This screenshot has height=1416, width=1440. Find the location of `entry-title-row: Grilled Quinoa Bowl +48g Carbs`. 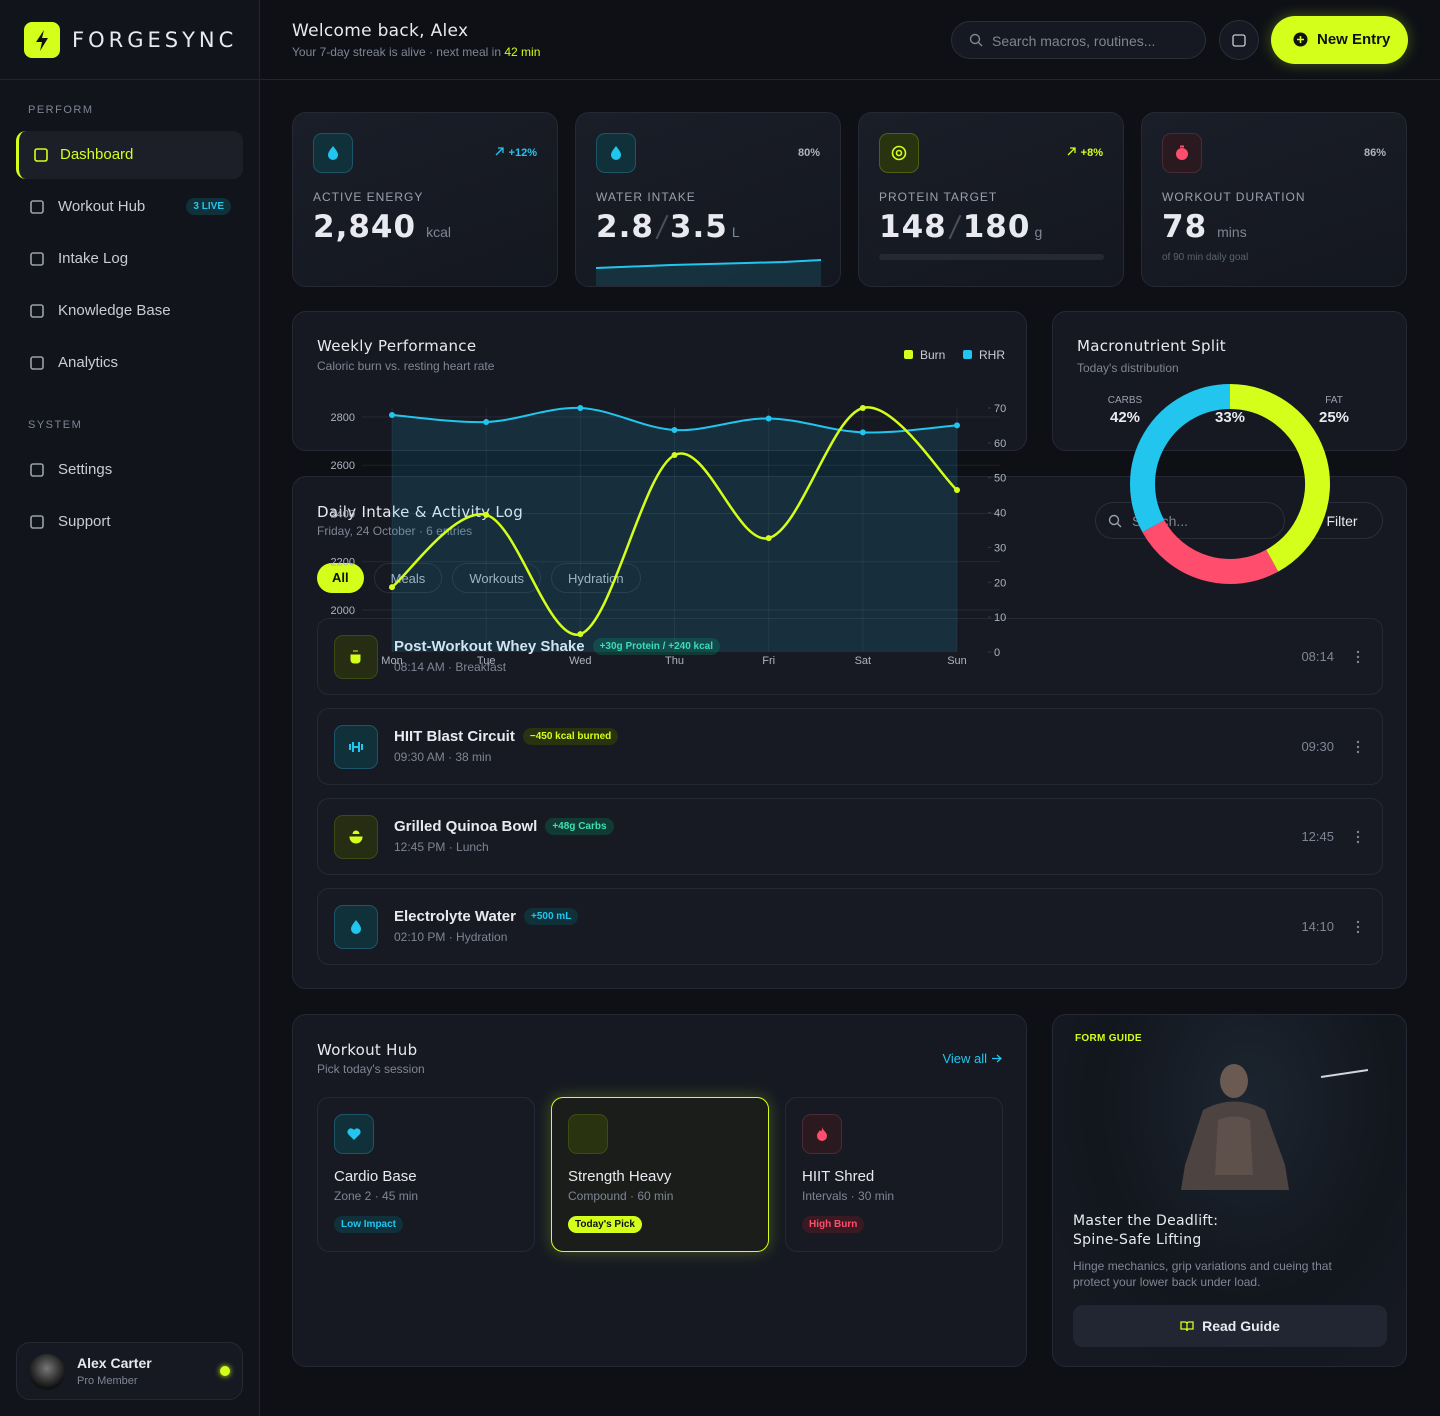

entry-title-row: Grilled Quinoa Bowl +48g Carbs is located at coordinates (504, 827).